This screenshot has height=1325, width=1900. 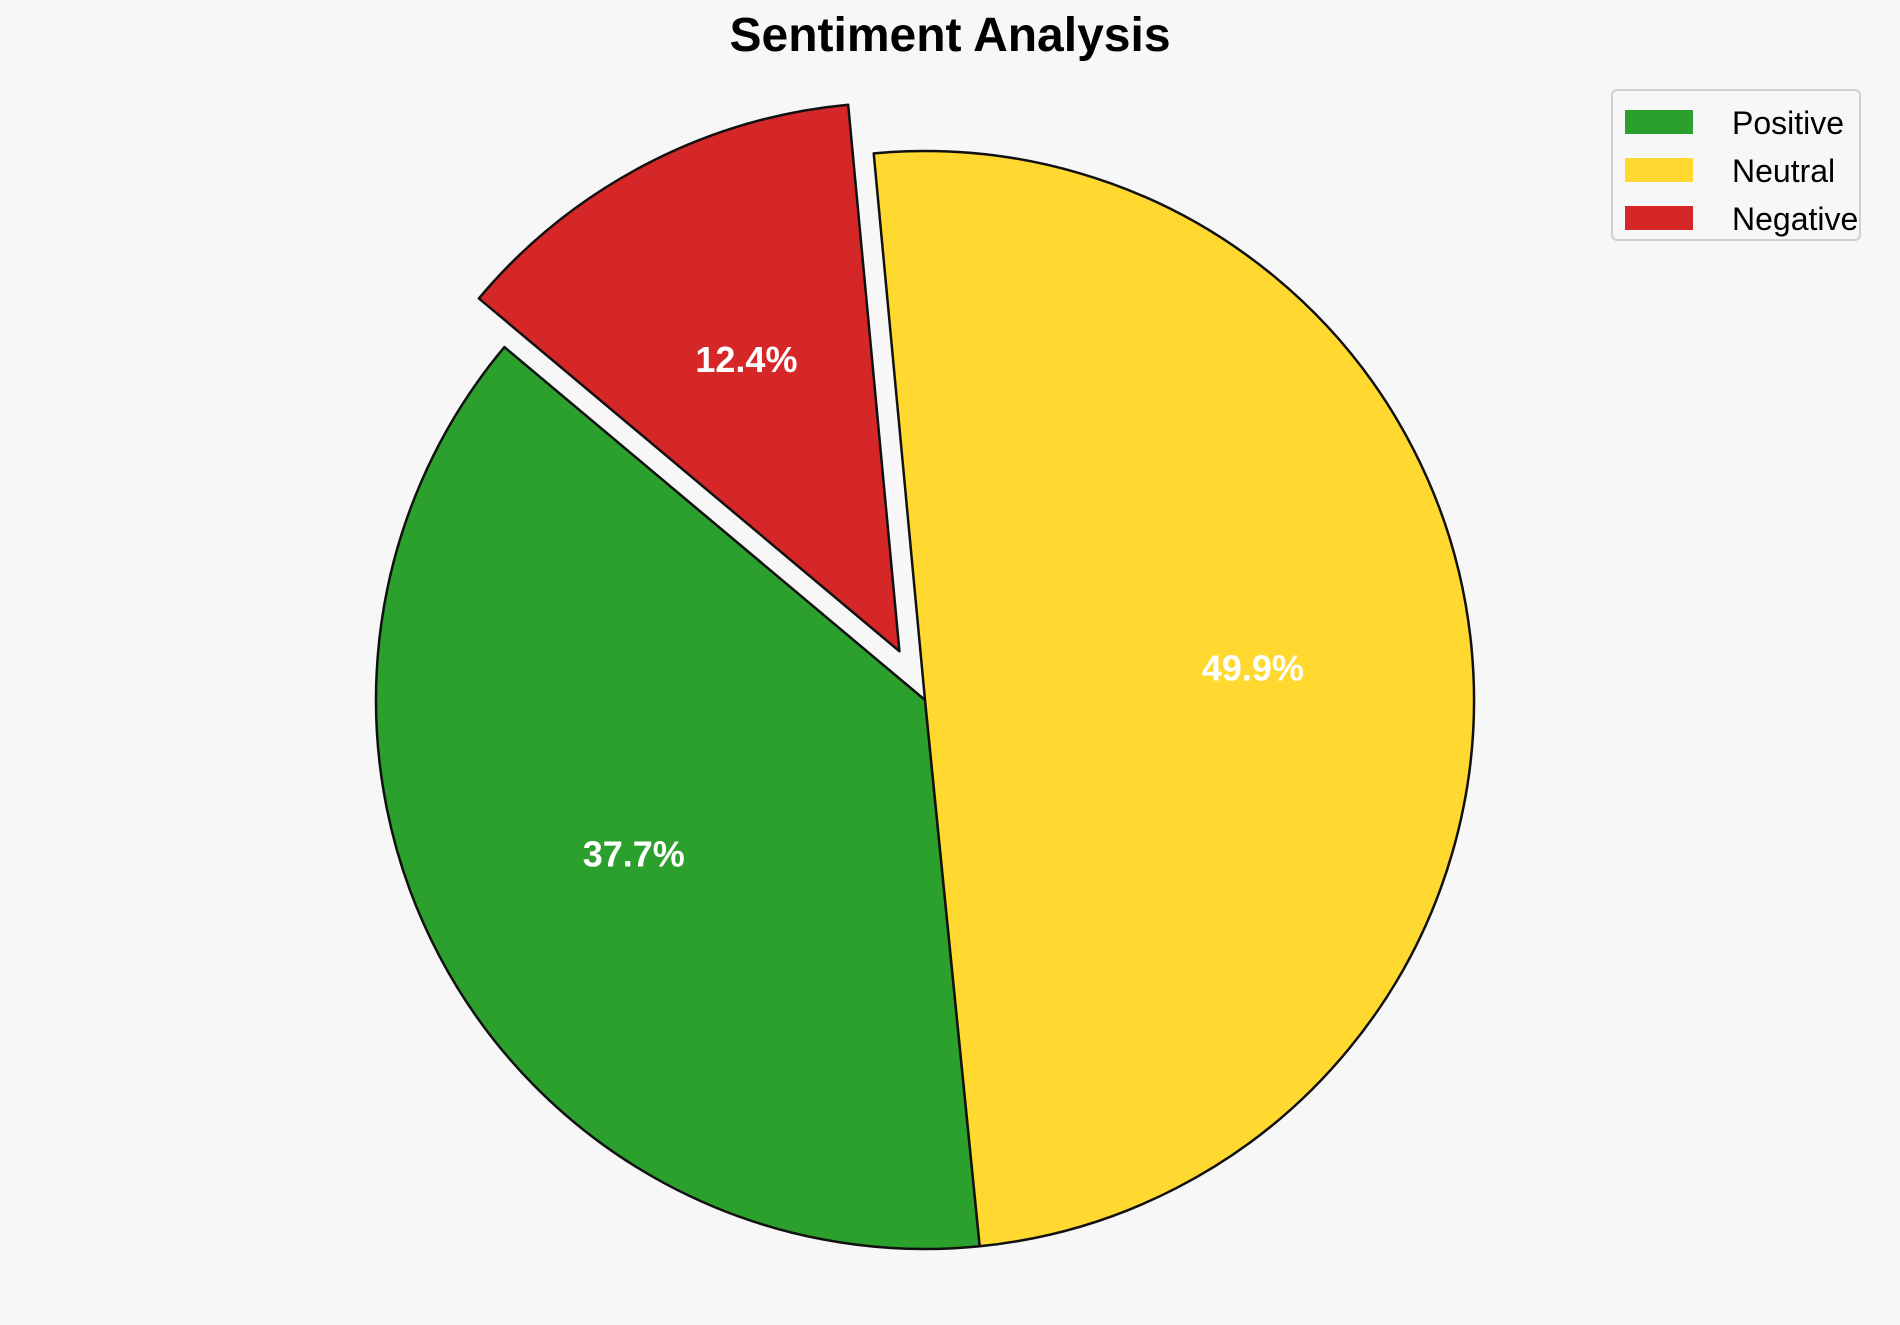 I want to click on legend-swatch-negative, so click(x=1659, y=218).